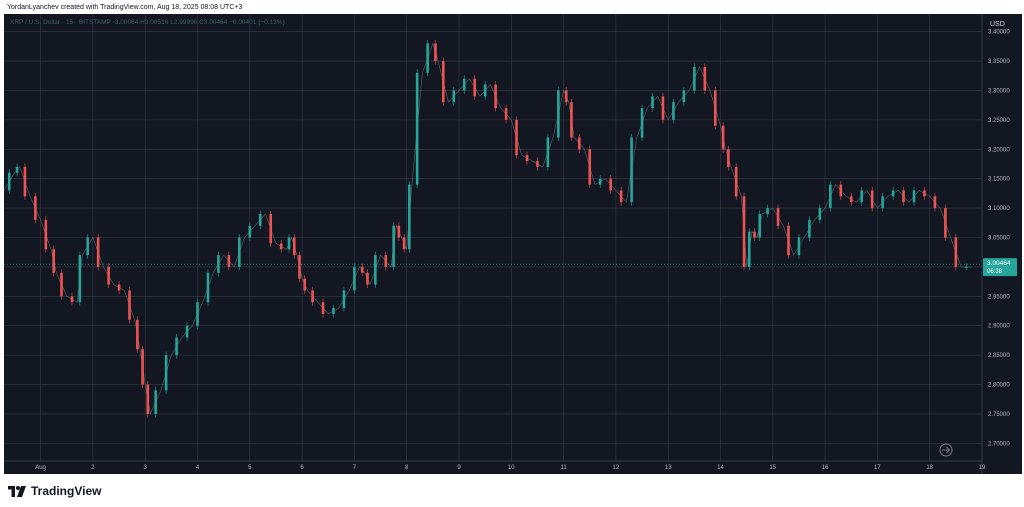  What do you see at coordinates (999, 415) in the screenshot?
I see `y-tick-label: 2.75000` at bounding box center [999, 415].